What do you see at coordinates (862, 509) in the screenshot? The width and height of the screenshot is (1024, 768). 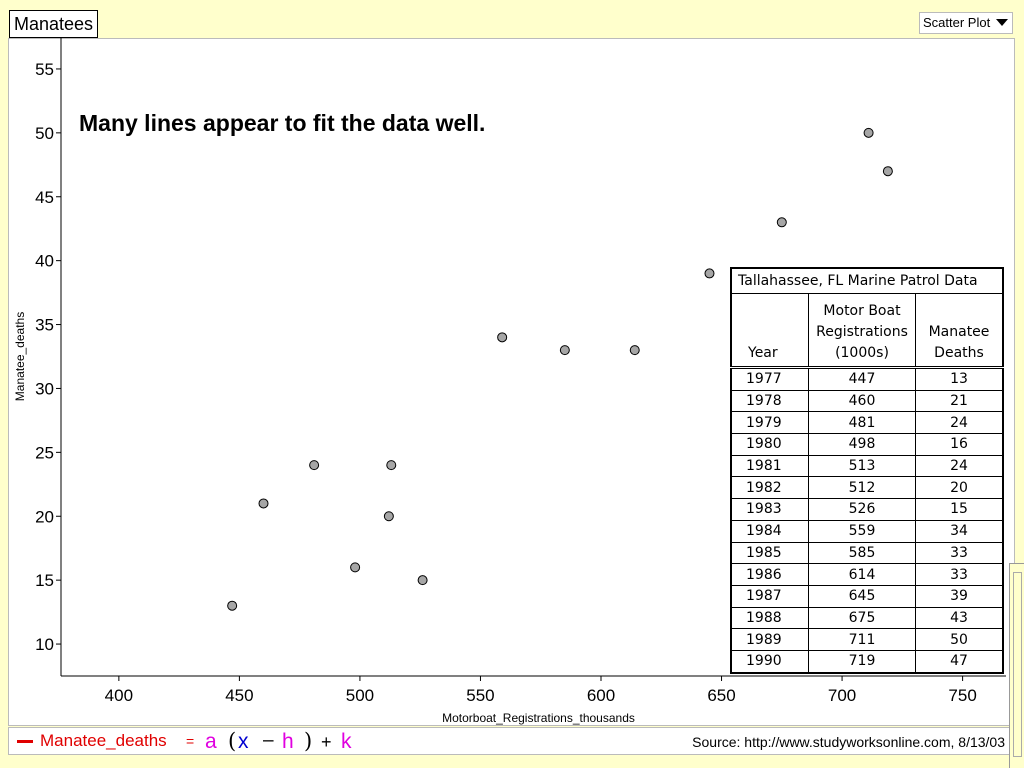 I see `registrations-cell: 526` at bounding box center [862, 509].